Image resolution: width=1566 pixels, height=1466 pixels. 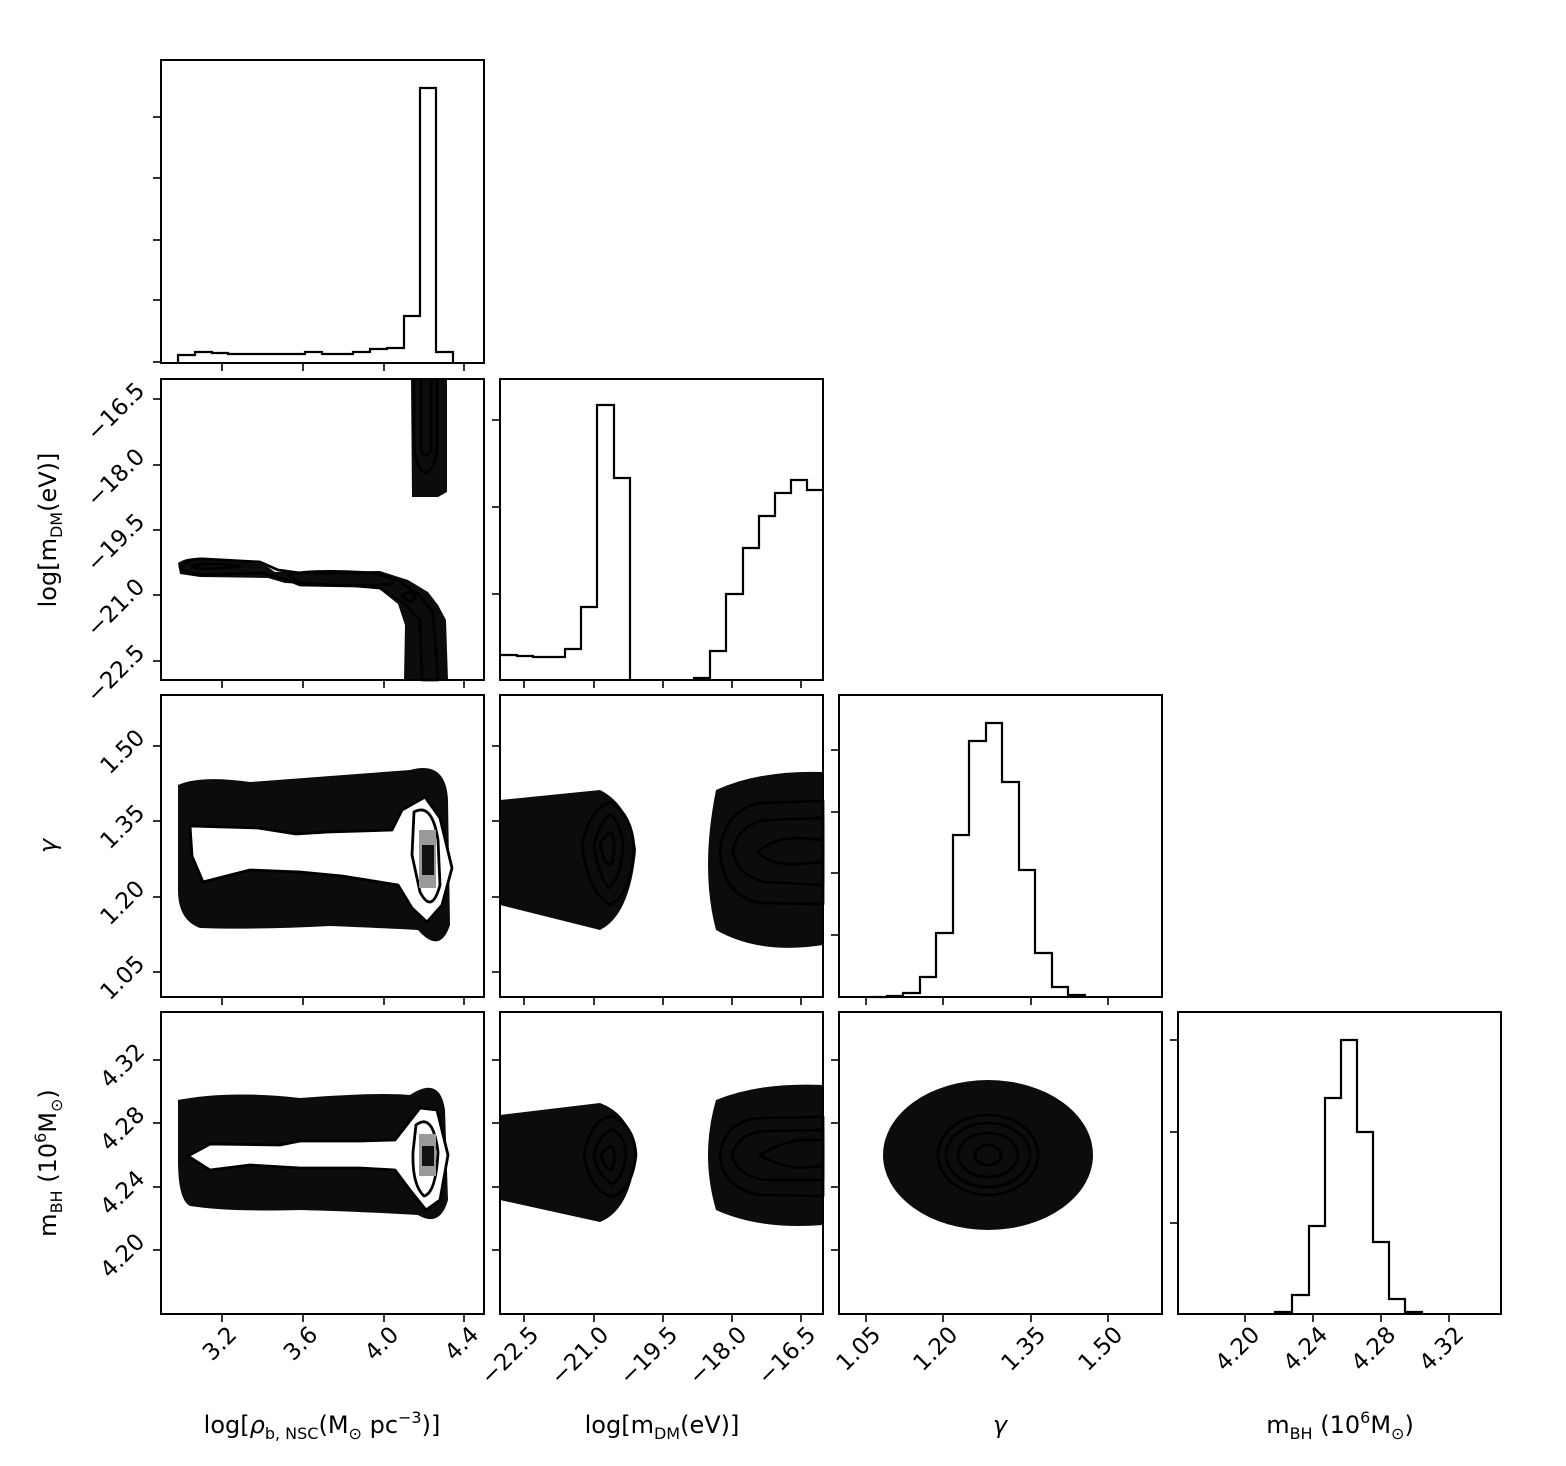 I want to click on x-axis-label-mbh: mBH (106M⊙), so click(x=1340, y=1425).